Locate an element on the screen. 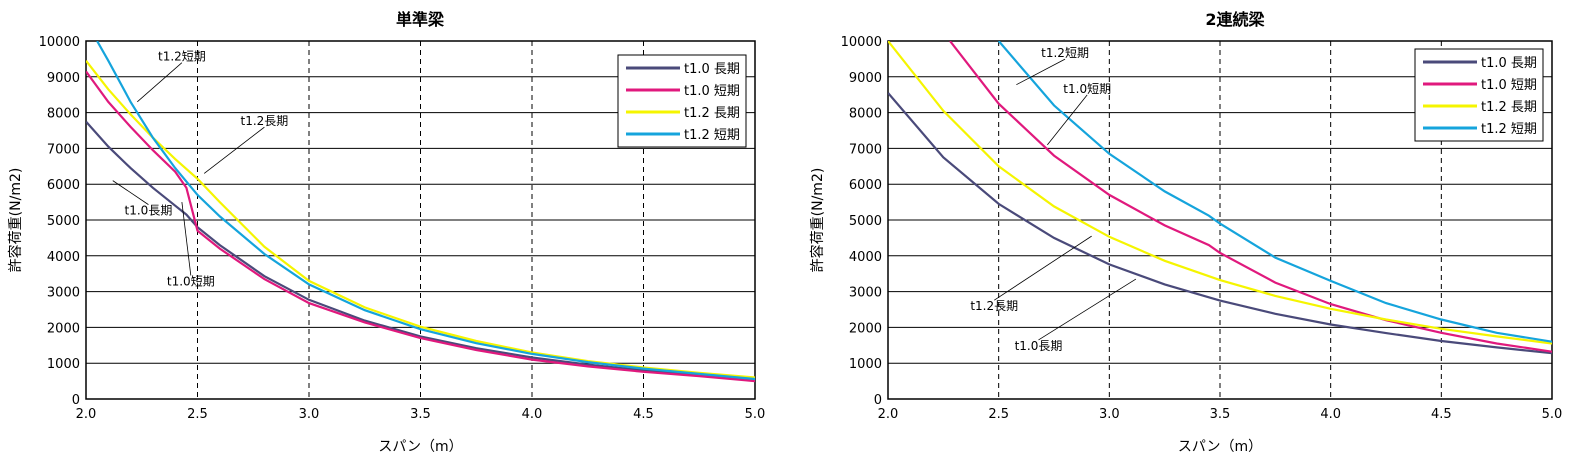  chart-title: 単準梁 is located at coordinates (420, 19).